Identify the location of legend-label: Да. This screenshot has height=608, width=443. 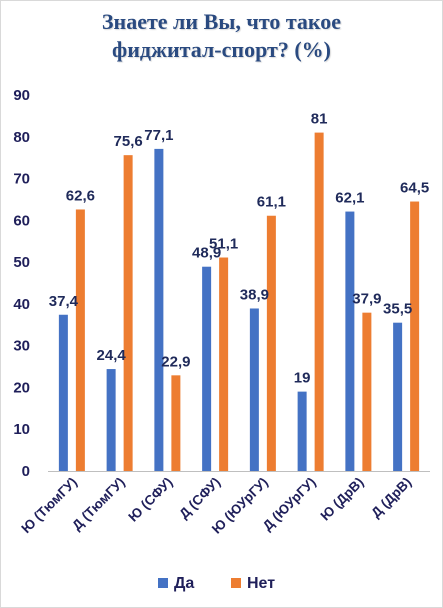
(184, 583).